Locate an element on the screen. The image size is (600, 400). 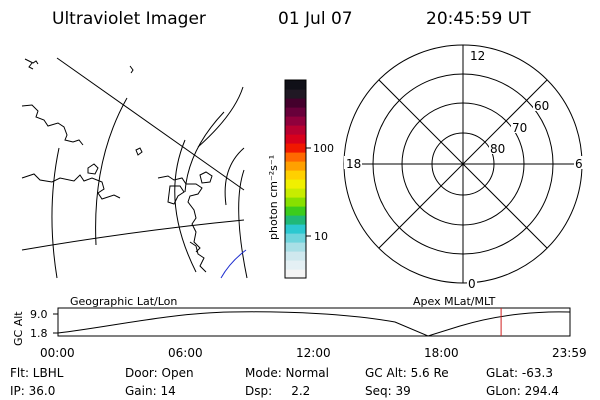
latitude-arc-right is located at coordinates (185, 206).